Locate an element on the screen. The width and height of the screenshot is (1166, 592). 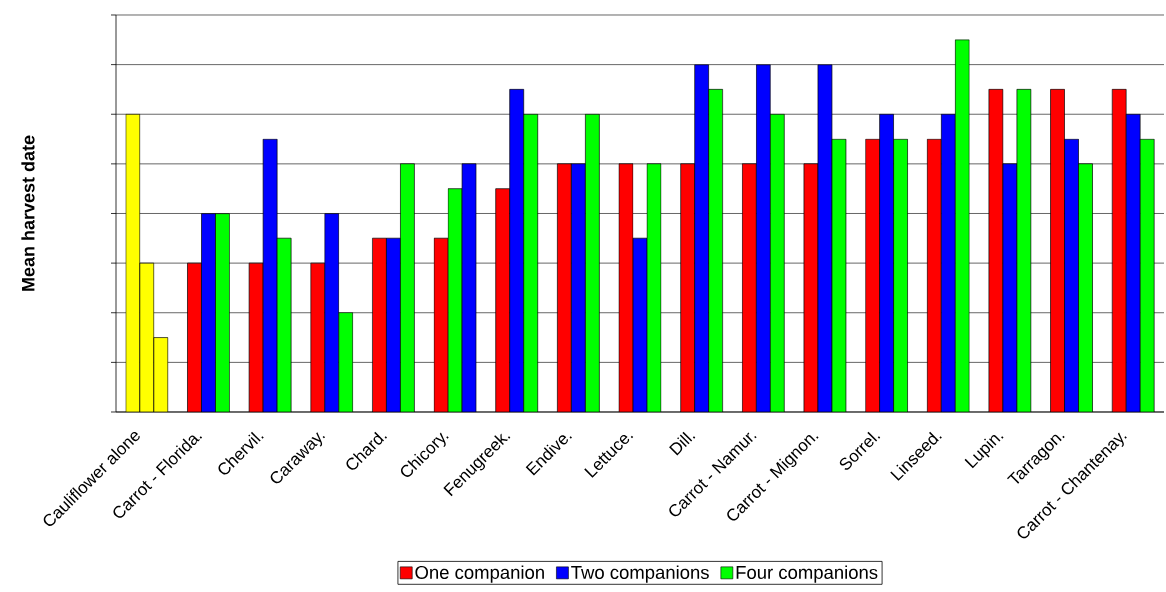
legend-label: Two companions is located at coordinates (640, 574).